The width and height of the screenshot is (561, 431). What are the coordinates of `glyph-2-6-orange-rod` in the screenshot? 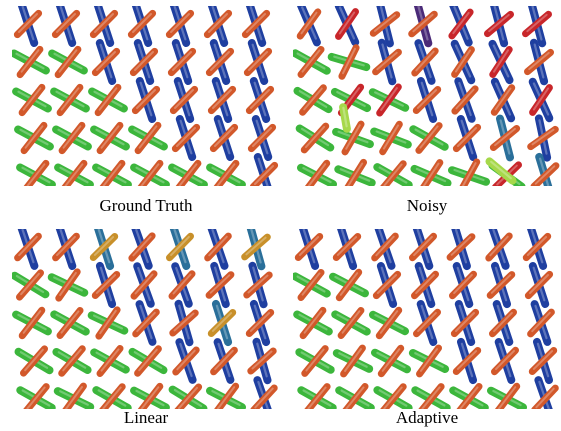 It's located at (541, 100).